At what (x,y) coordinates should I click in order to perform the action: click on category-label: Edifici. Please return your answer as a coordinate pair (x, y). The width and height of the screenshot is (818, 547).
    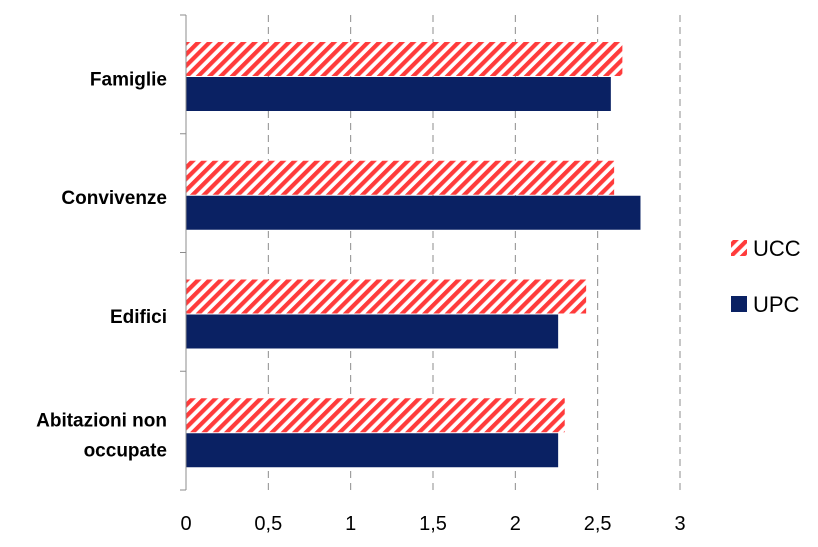
    Looking at the image, I should click on (138, 317).